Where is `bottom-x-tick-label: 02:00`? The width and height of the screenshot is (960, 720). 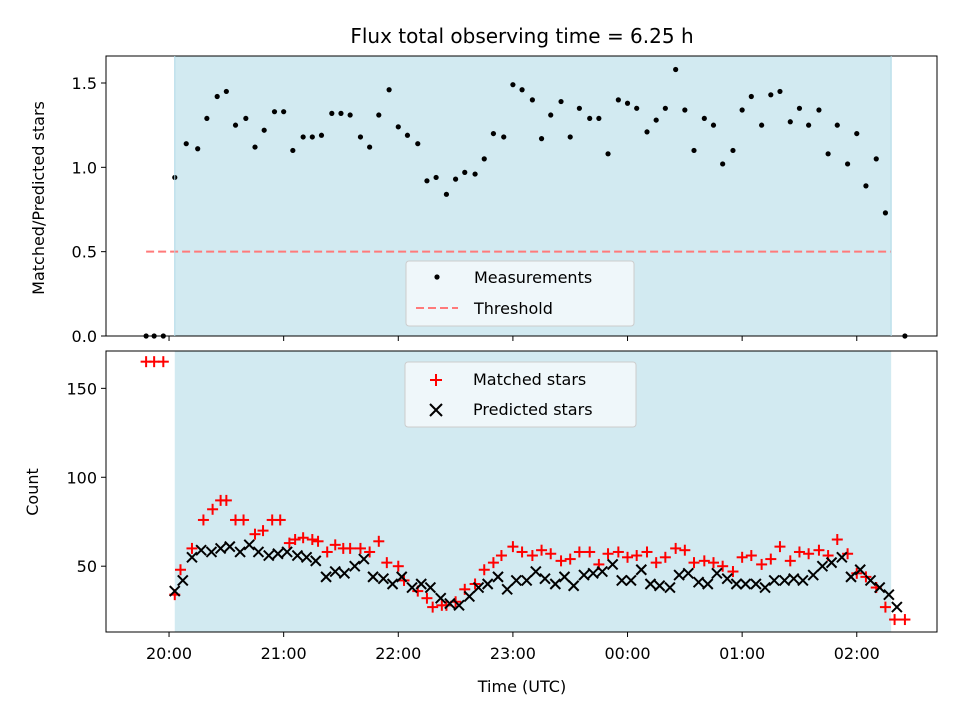 bottom-x-tick-label: 02:00 is located at coordinates (857, 653).